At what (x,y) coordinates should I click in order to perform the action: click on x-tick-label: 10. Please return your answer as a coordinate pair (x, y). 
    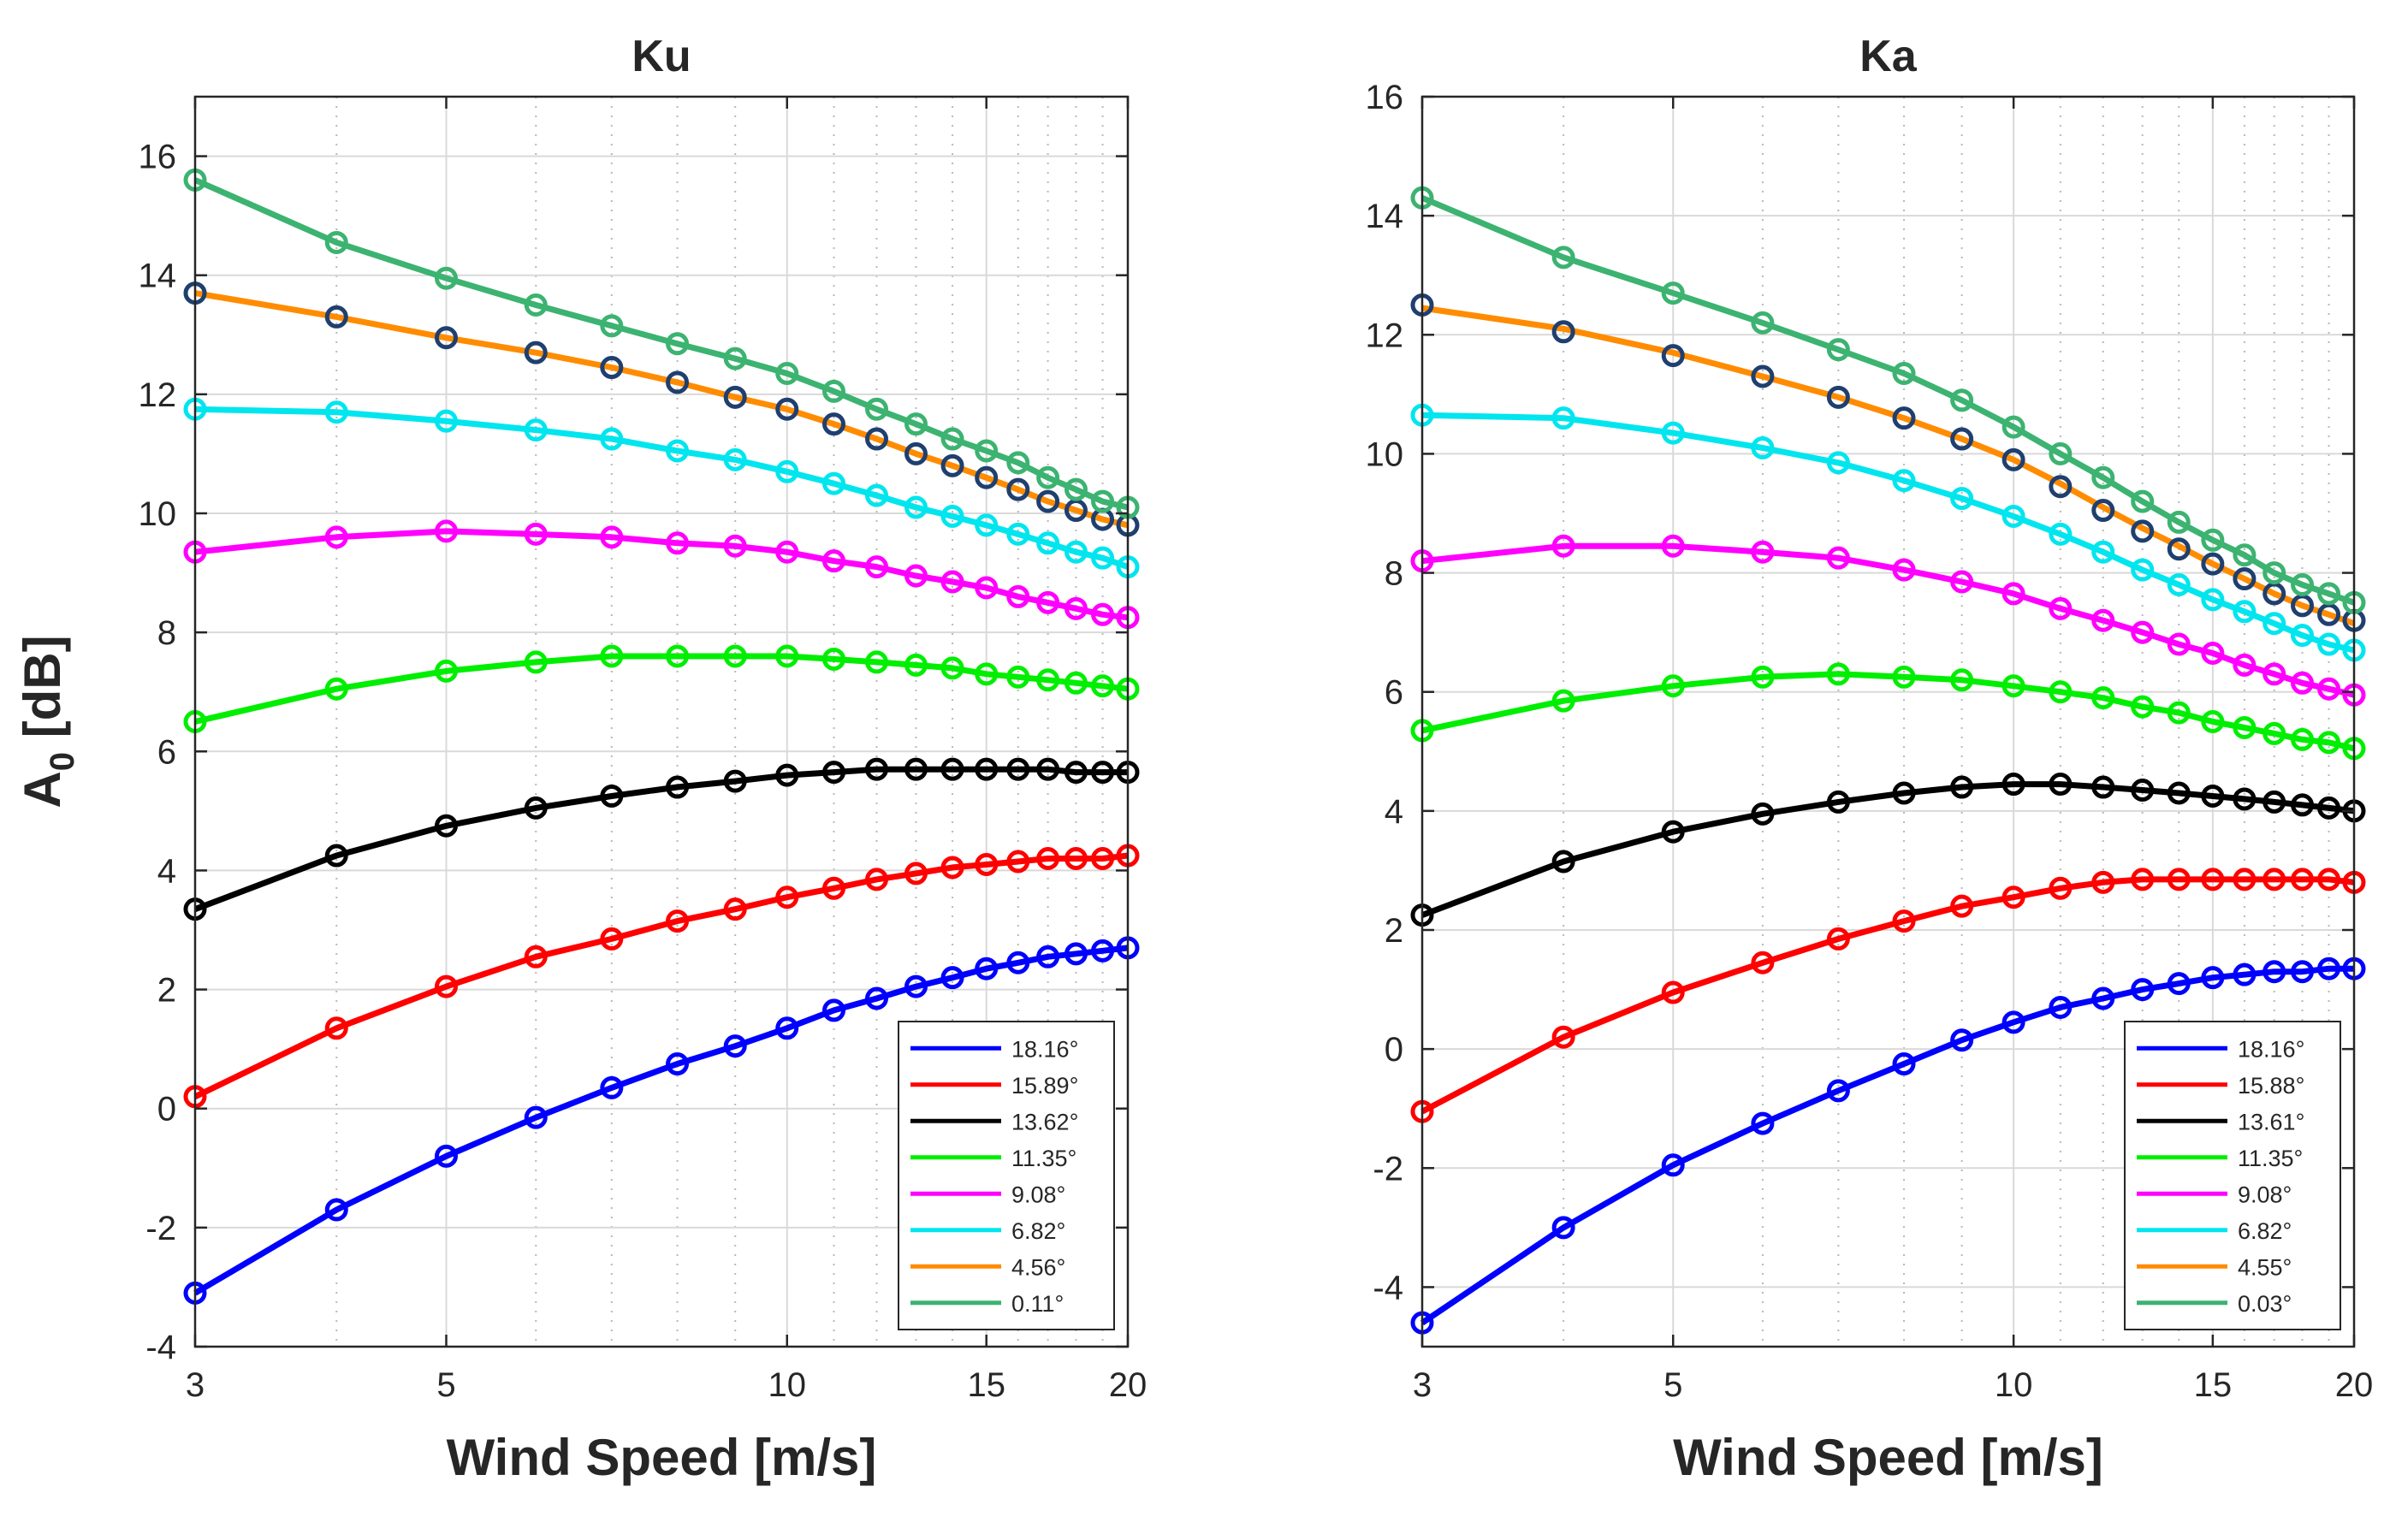
    Looking at the image, I should click on (2014, 1385).